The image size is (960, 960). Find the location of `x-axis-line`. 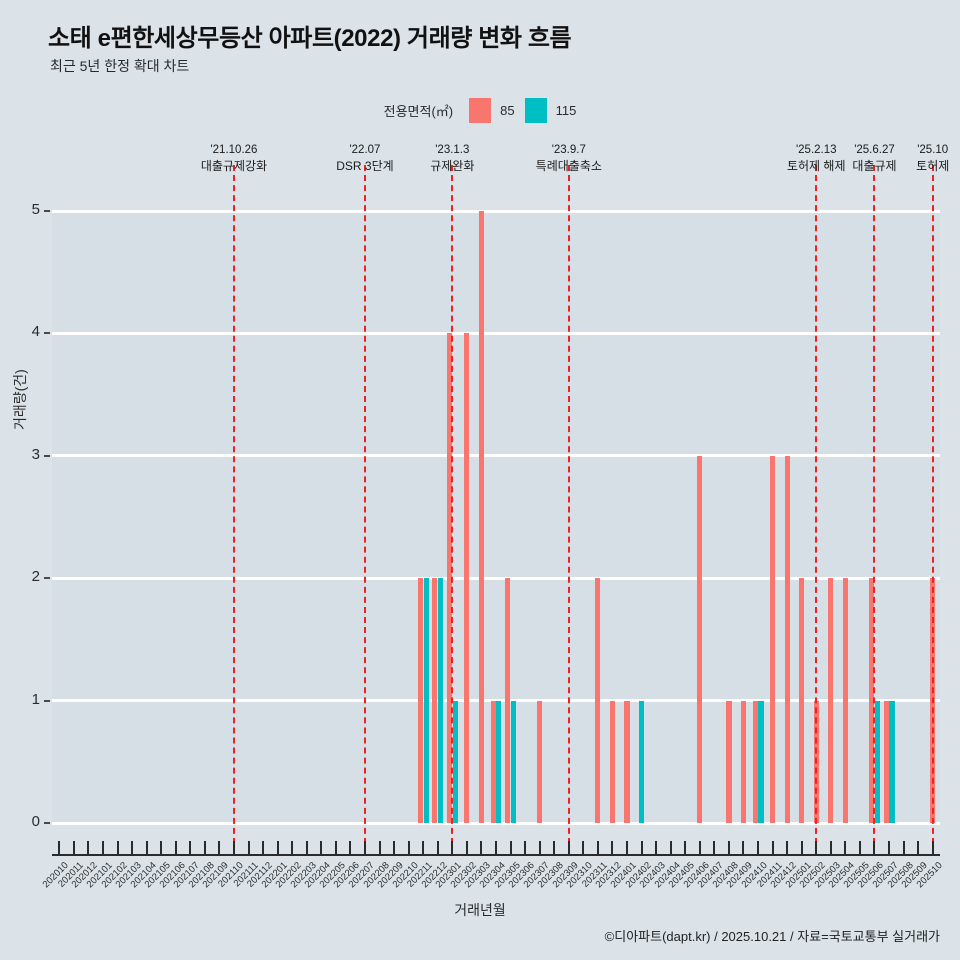

x-axis-line is located at coordinates (496, 855).